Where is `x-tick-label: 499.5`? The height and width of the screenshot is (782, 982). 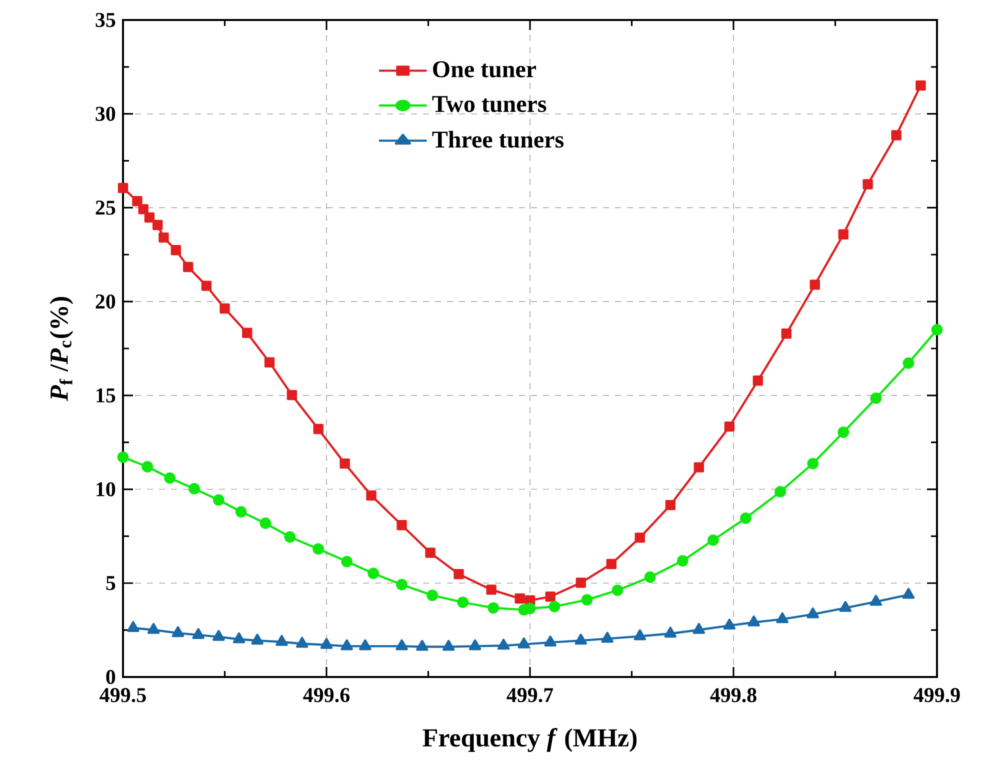
x-tick-label: 499.5 is located at coordinates (123, 695).